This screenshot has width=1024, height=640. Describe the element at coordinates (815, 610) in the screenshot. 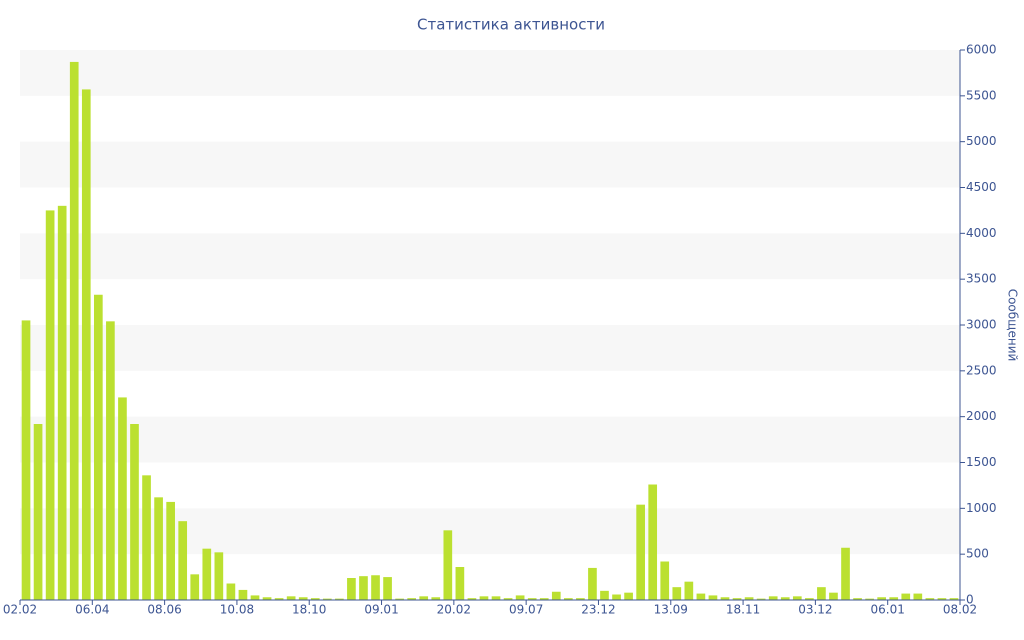

I see `x-tick-label: 03.12` at that location.